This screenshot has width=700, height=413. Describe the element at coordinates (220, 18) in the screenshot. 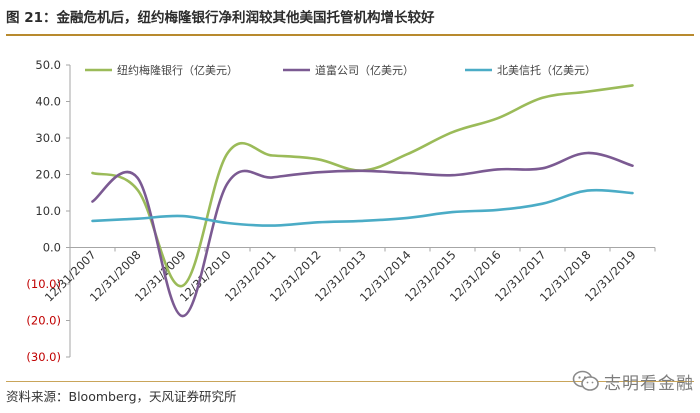

I see `figure-title: 图 21：金融危机后，纽约梅隆银行净利润较其他美国托管机构增长较好` at that location.